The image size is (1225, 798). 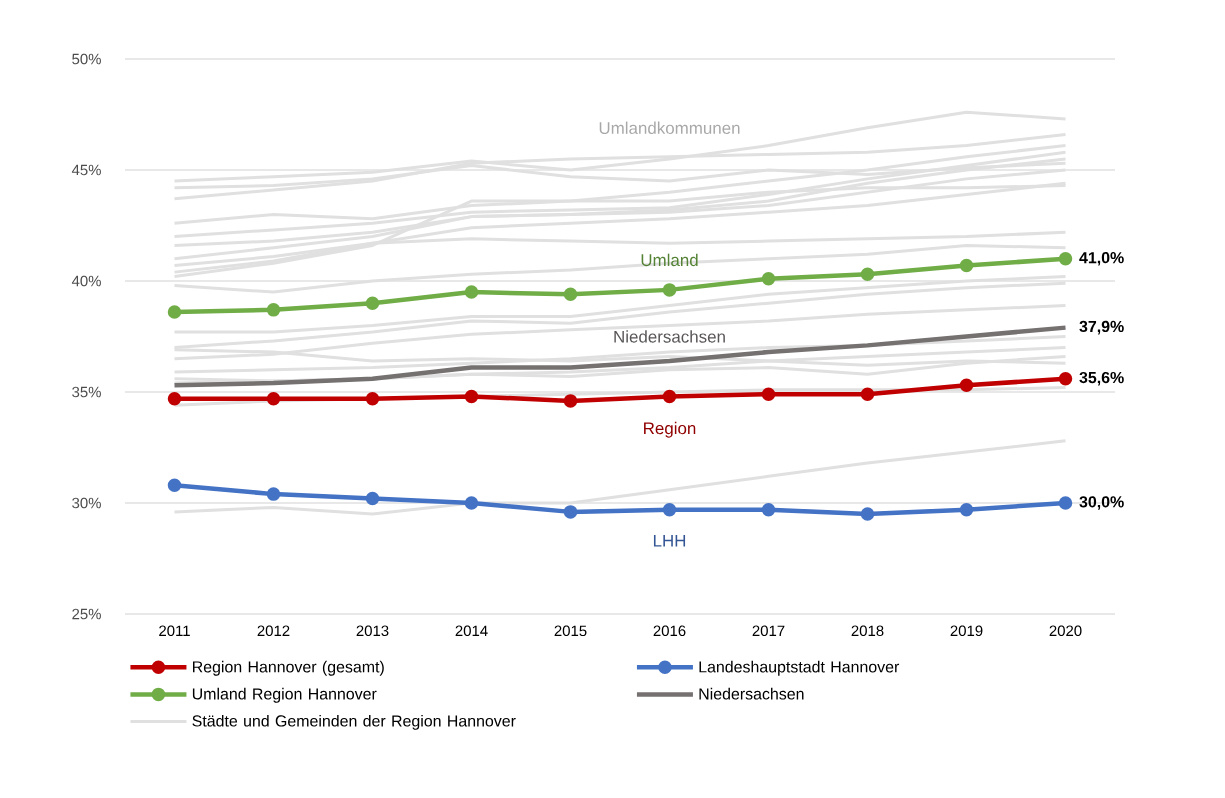 I want to click on y-tick-label: 30%, so click(x=86, y=503).